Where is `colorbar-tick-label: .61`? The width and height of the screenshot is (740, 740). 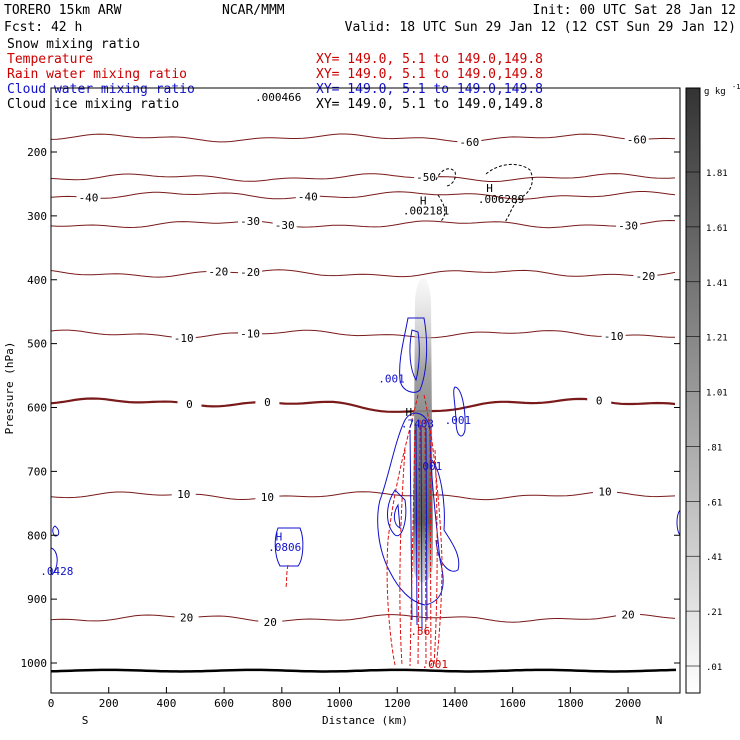
colorbar-tick-label: .61 is located at coordinates (714, 503).